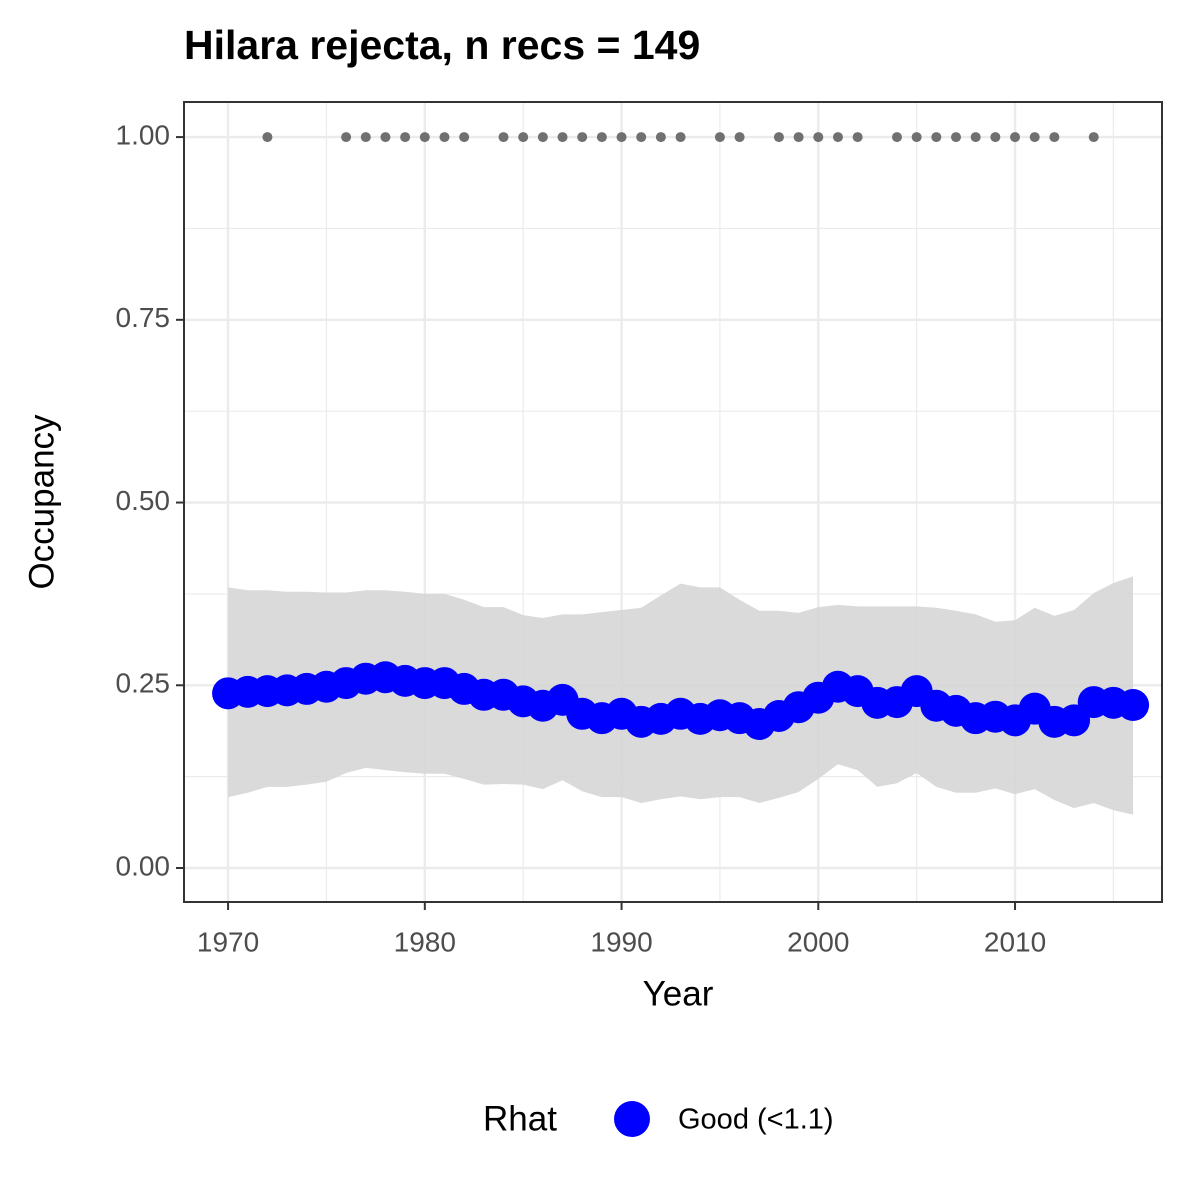  I want to click on y-tick-label: 0.75, so click(143, 317).